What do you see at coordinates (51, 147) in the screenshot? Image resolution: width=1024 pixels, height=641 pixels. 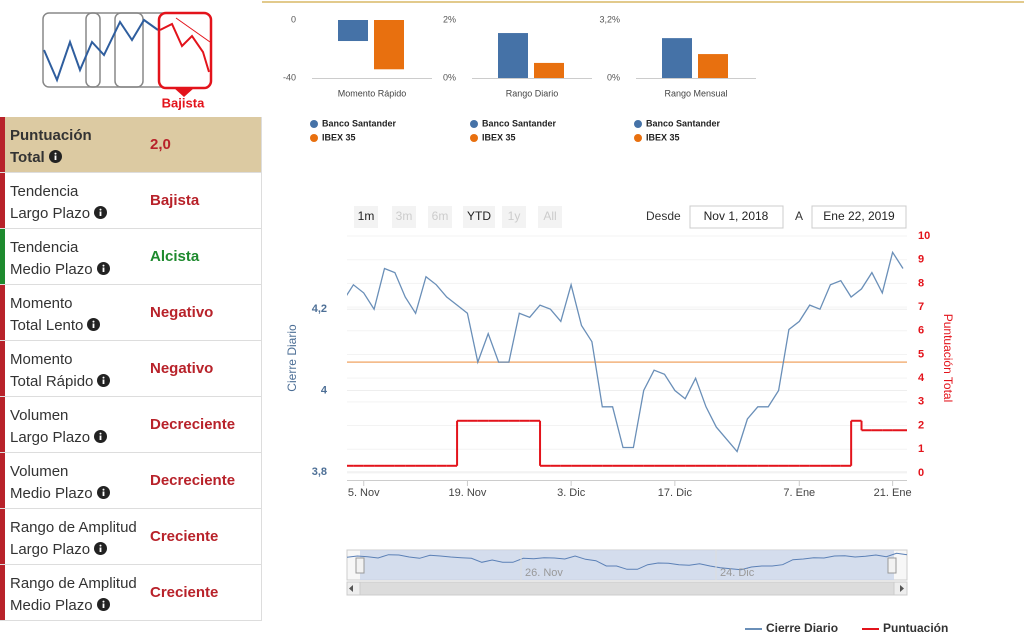 I see `row-label: Puntuación Total` at bounding box center [51, 147].